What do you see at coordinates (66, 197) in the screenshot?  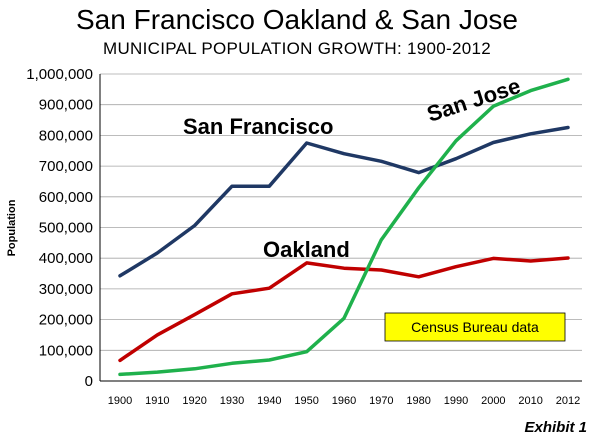 I see `y-tick-label: 600,000` at bounding box center [66, 197].